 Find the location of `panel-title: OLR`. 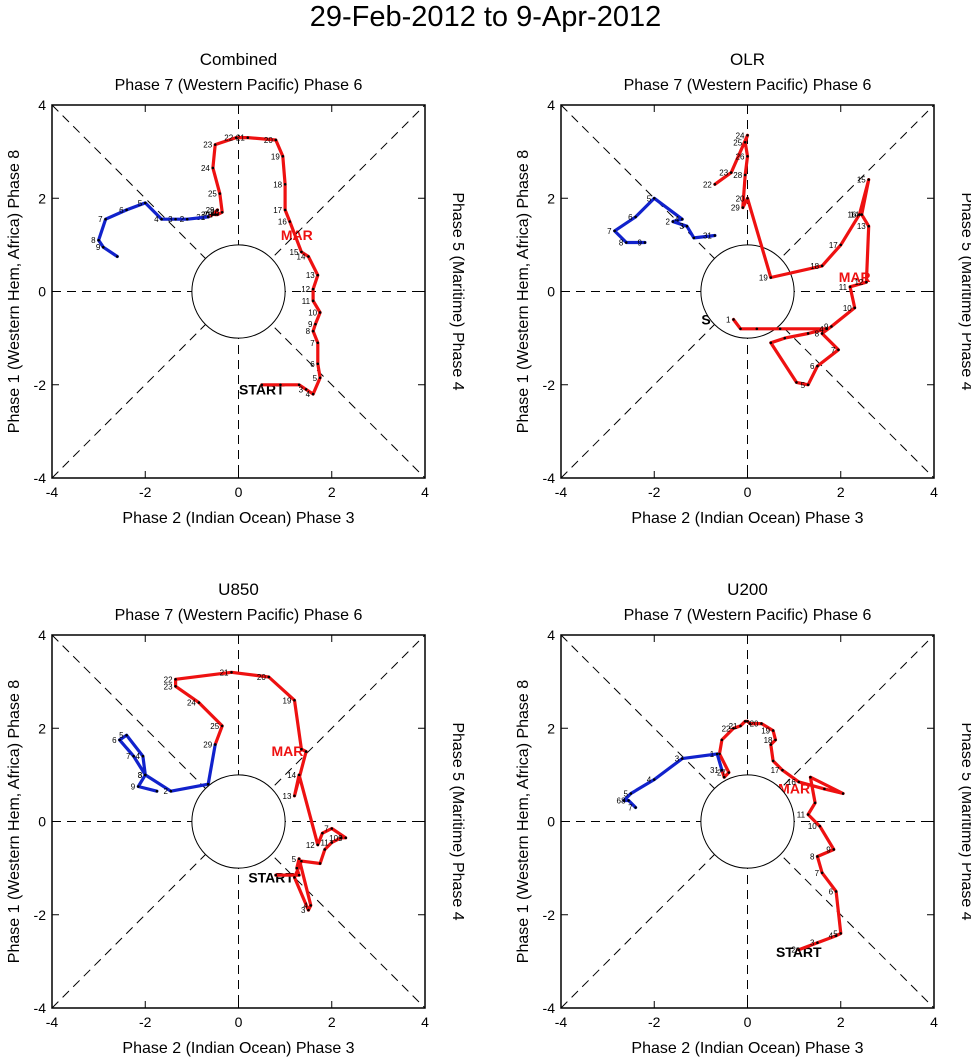

panel-title: OLR is located at coordinates (747, 59).